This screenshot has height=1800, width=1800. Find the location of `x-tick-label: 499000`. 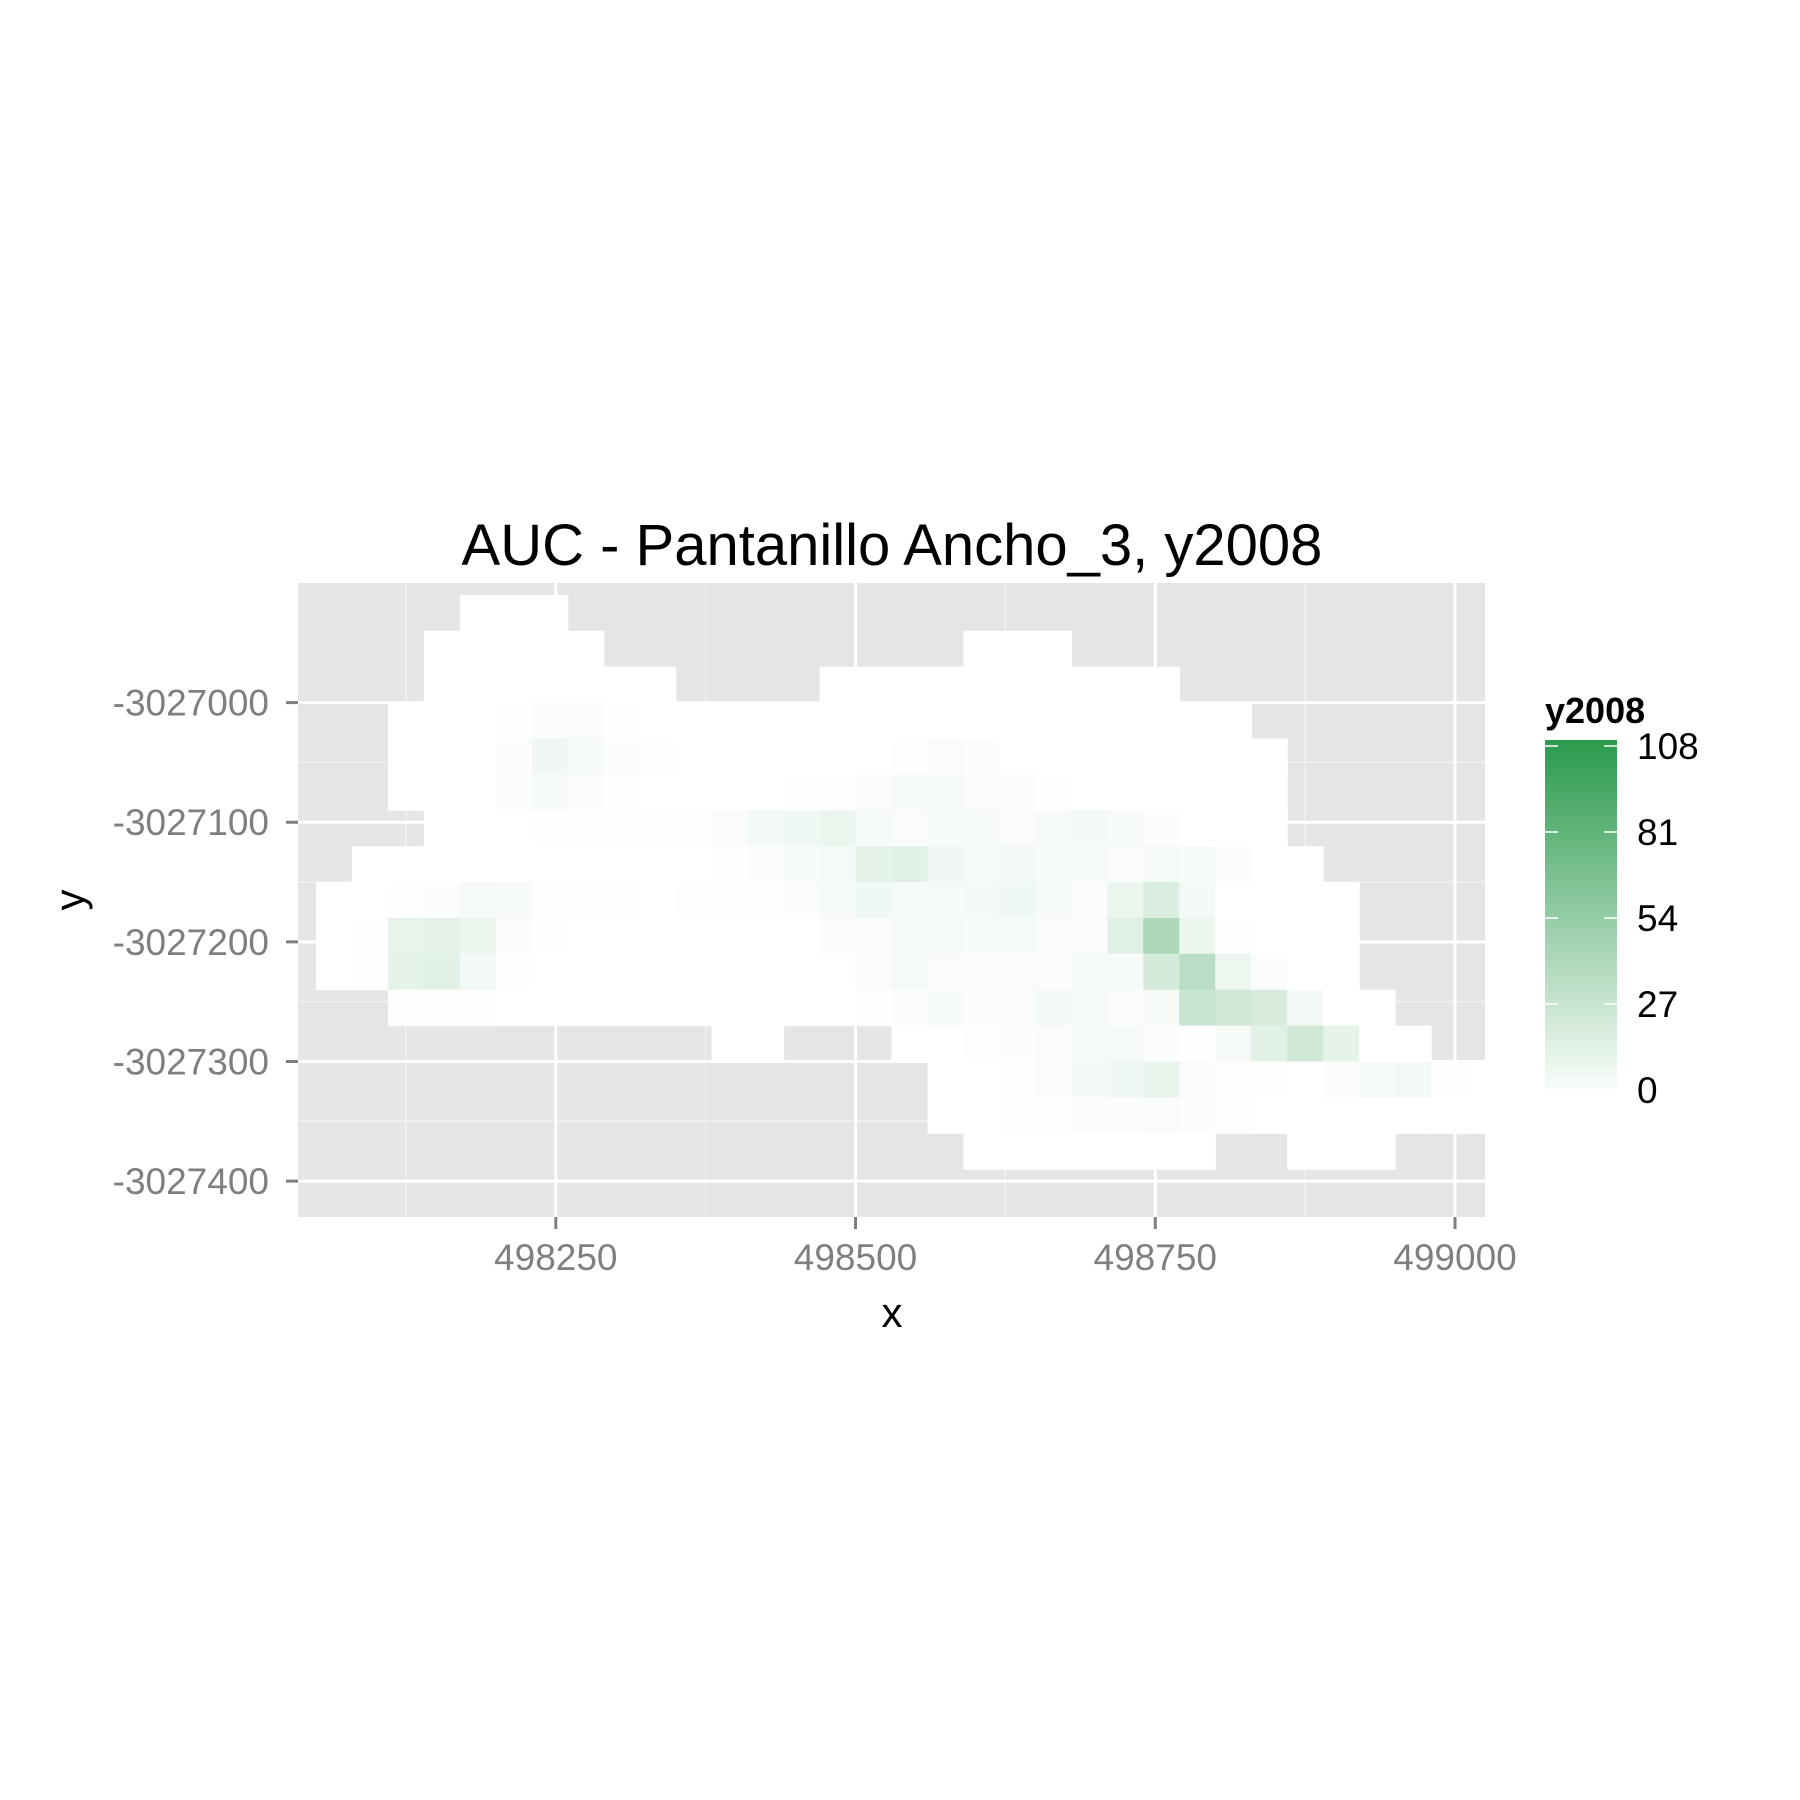

x-tick-label: 499000 is located at coordinates (1454, 1257).